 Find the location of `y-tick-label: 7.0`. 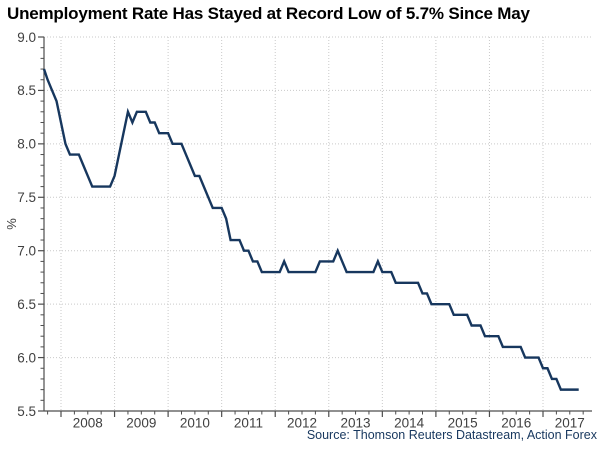

y-tick-label: 7.0 is located at coordinates (26, 251).